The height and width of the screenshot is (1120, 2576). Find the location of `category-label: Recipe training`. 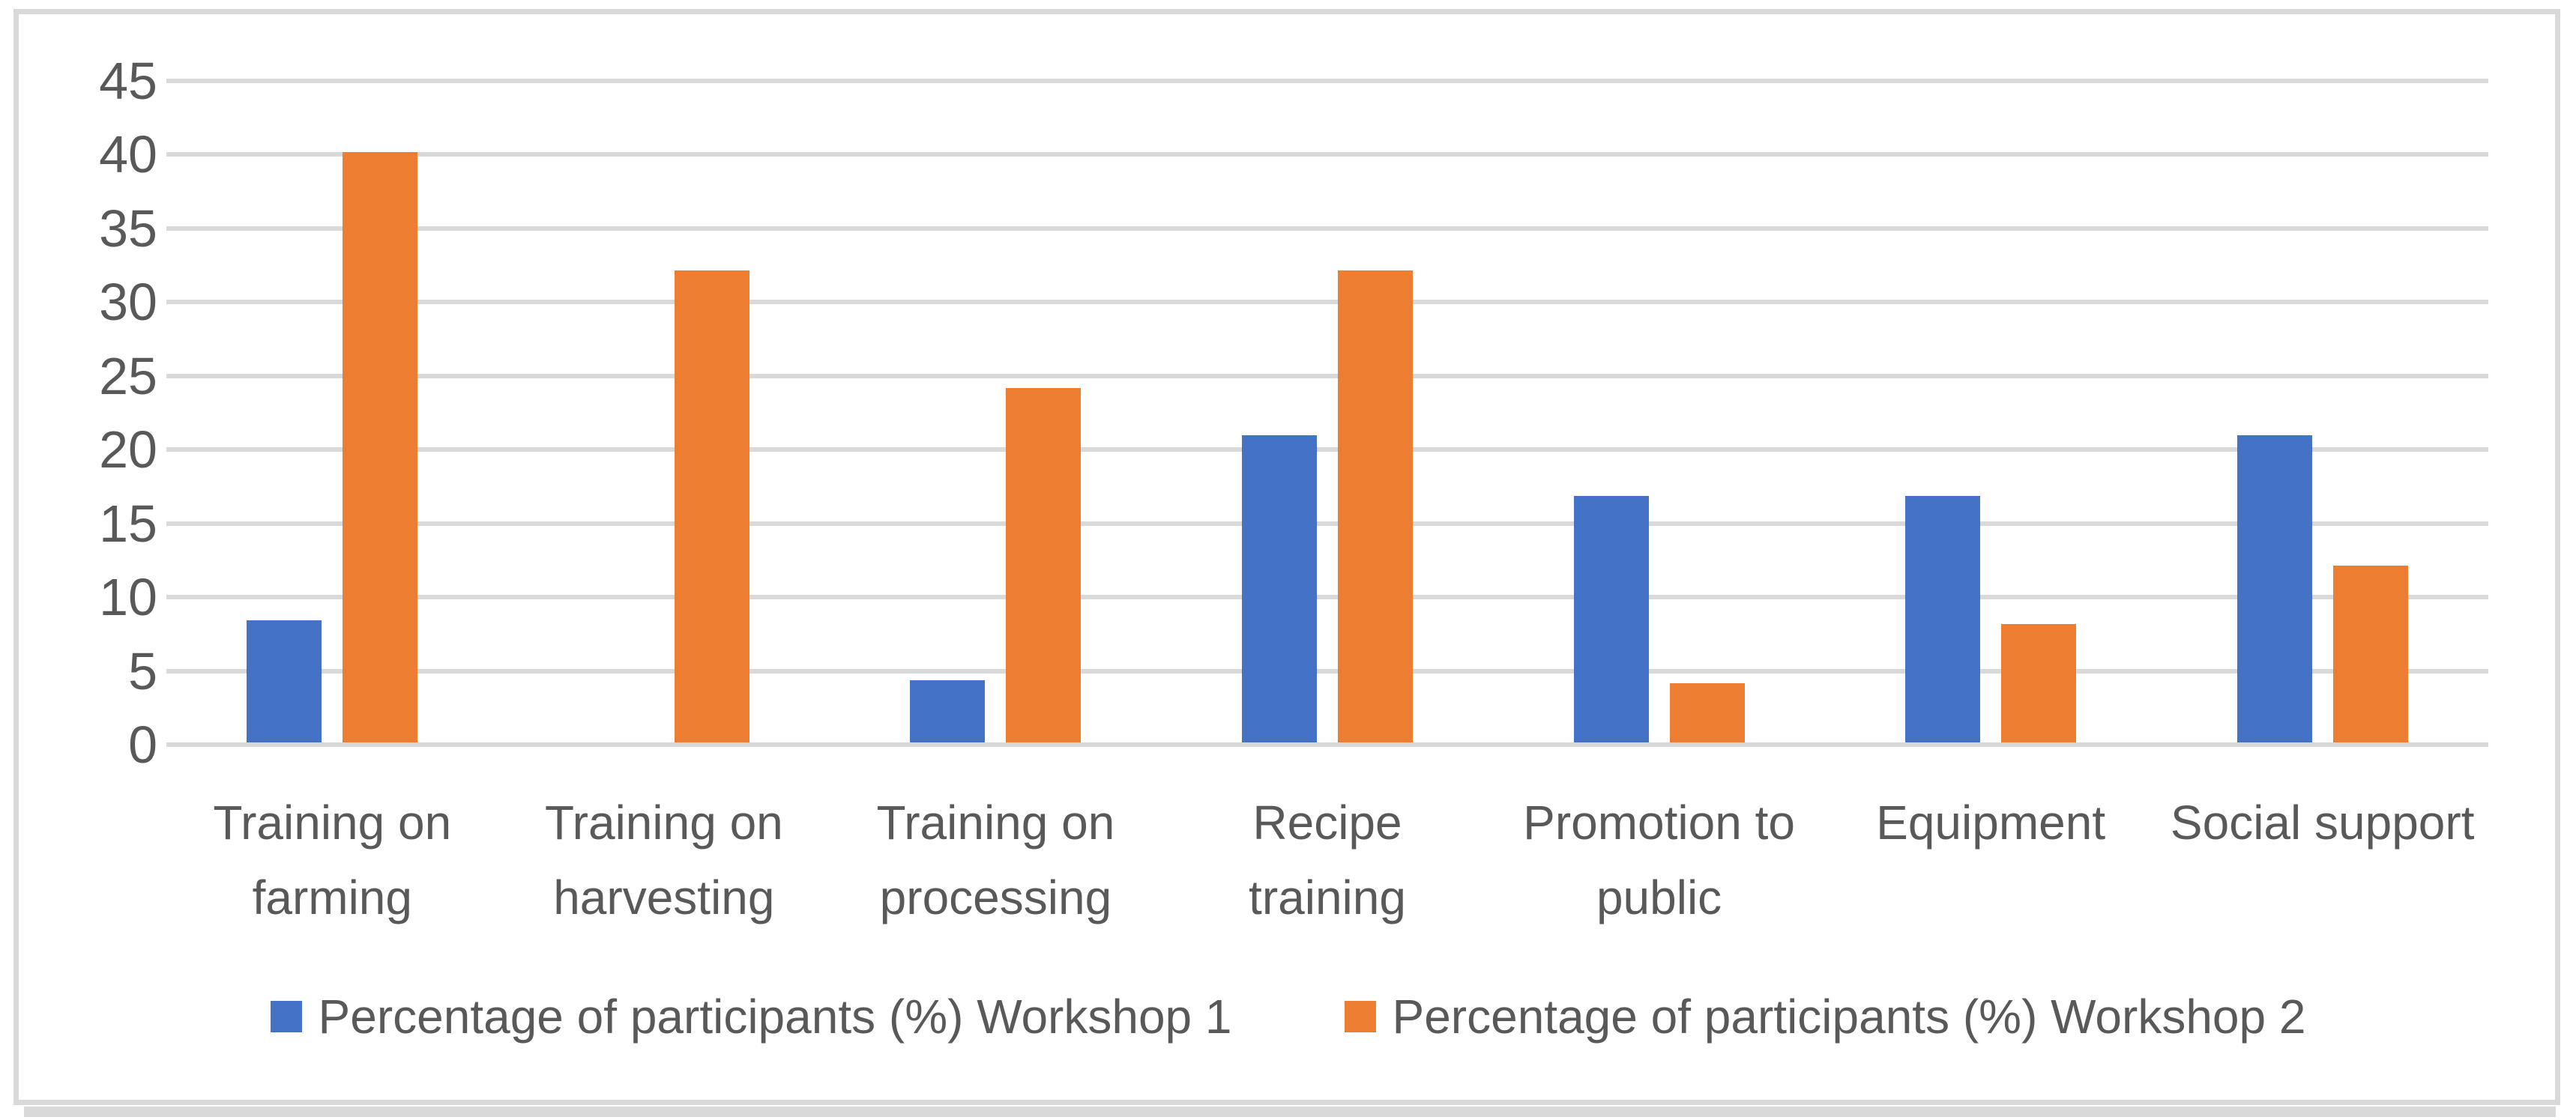

category-label: Recipe training is located at coordinates (1327, 860).